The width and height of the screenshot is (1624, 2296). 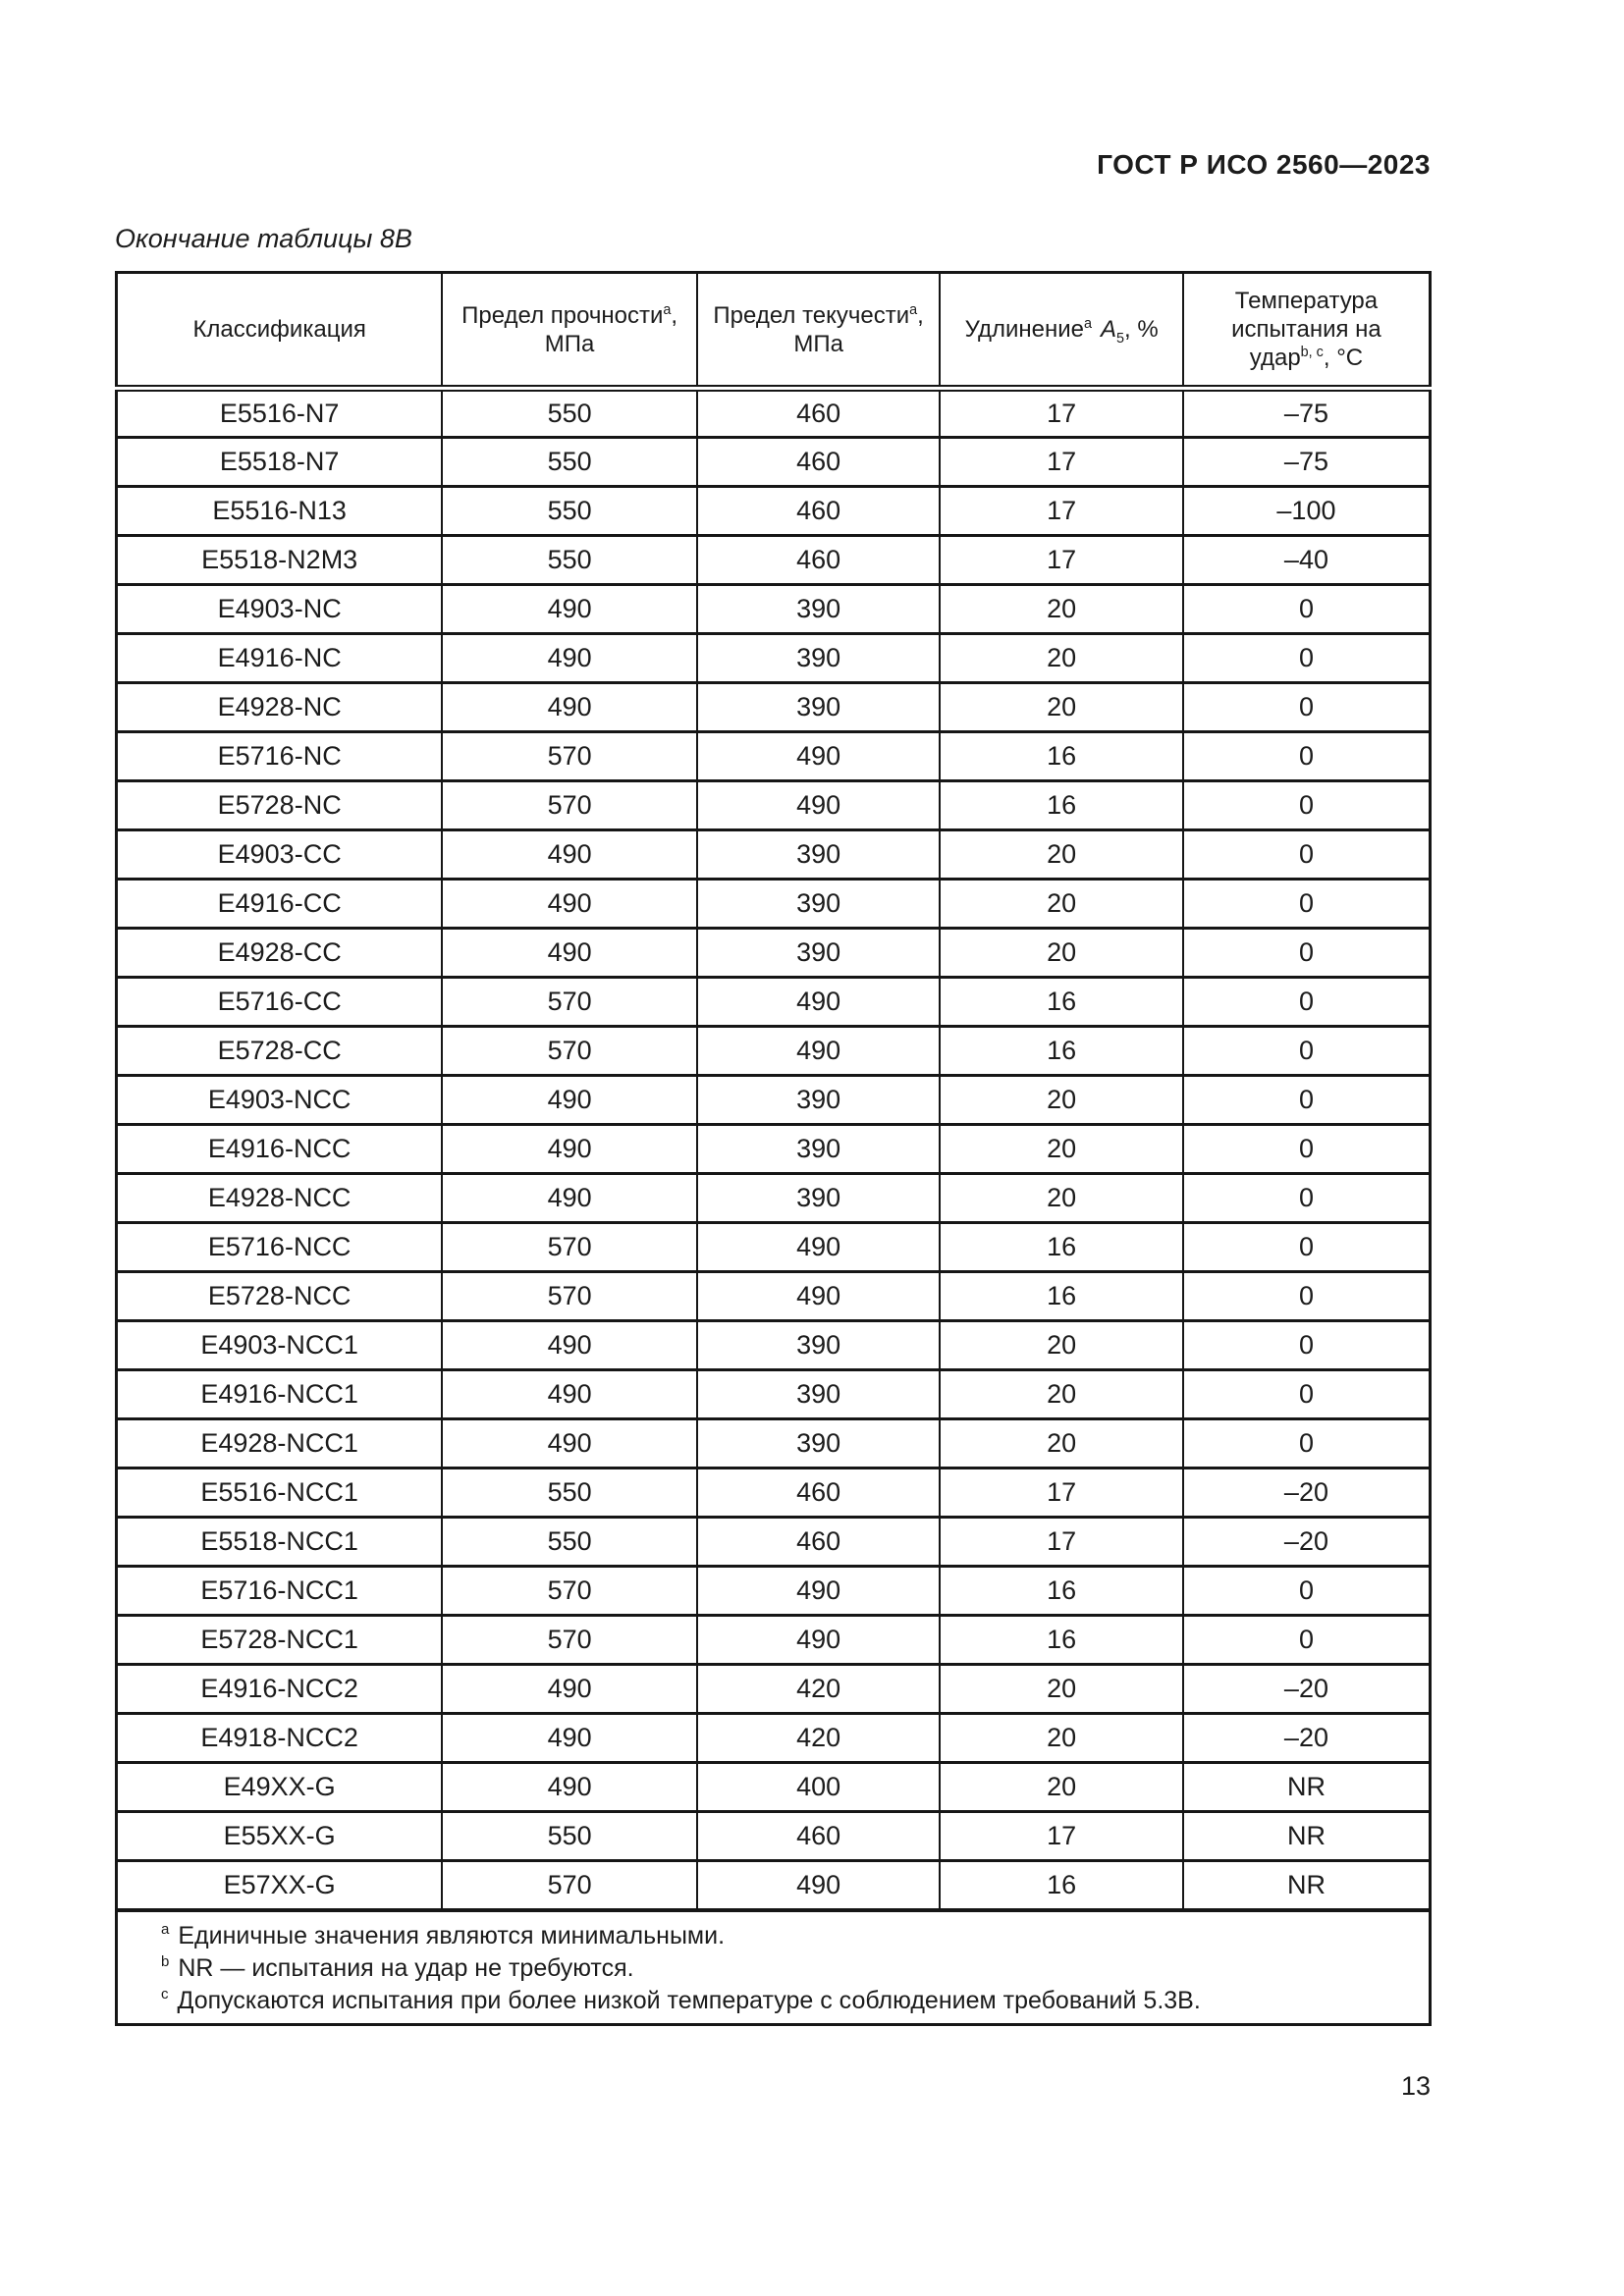 I want to click on cell-classification: E4903-NCC1, so click(x=279, y=1345).